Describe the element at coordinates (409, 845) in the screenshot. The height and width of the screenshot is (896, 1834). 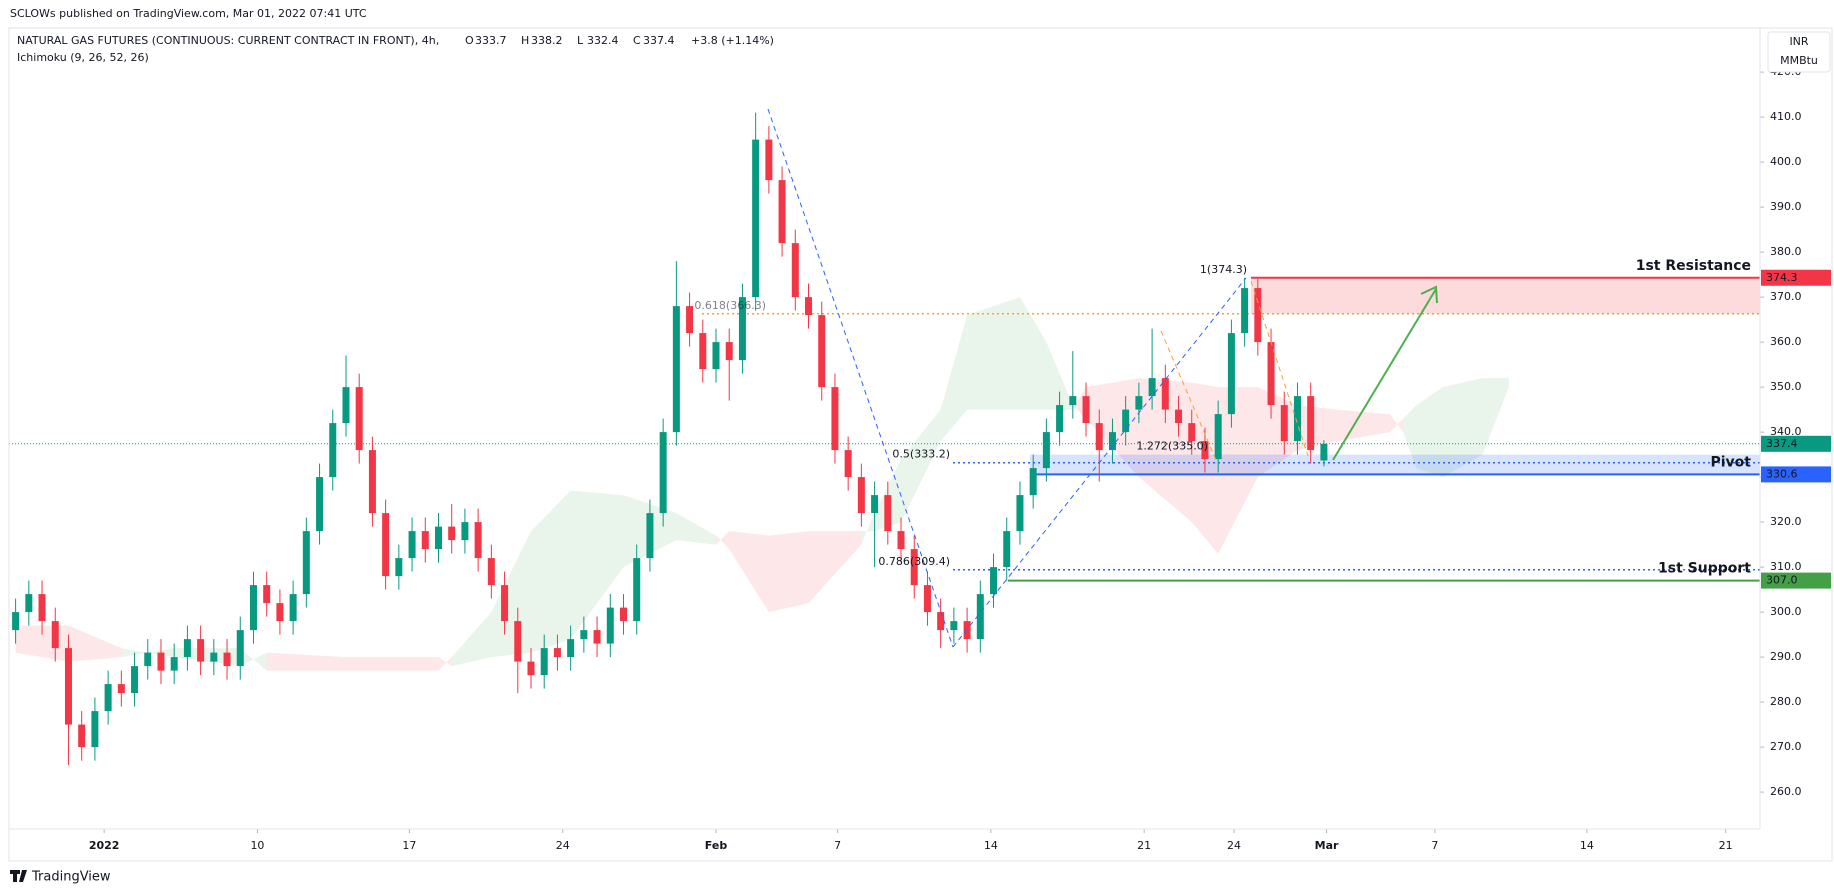
I see `x-tick-label: 17` at that location.